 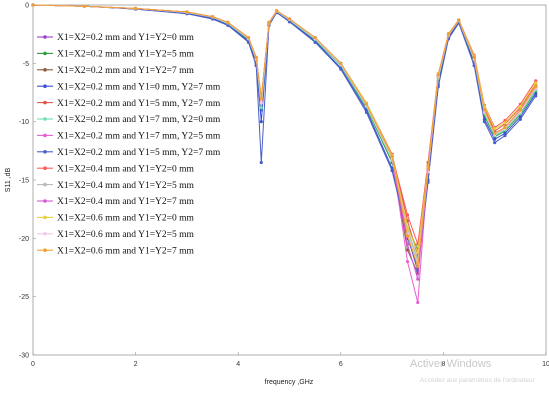 What do you see at coordinates (26, 64) in the screenshot?
I see `y-tick-label: -5` at bounding box center [26, 64].